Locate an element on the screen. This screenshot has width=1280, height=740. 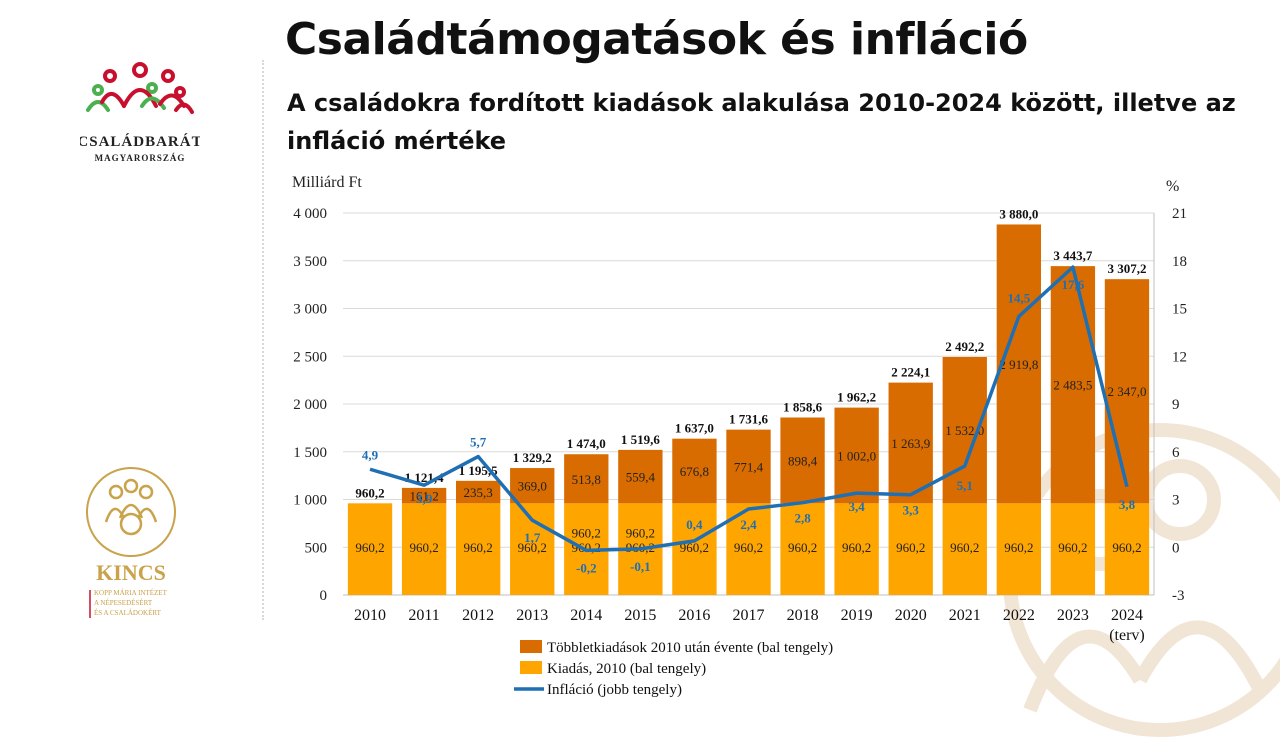
extra-value-label: 161,2 is located at coordinates (423, 496).